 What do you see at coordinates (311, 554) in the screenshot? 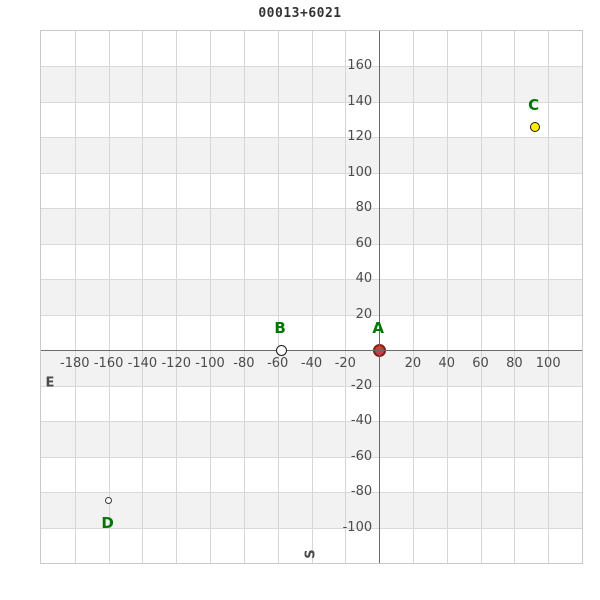
I see `compass-south-label: S` at bounding box center [311, 554].